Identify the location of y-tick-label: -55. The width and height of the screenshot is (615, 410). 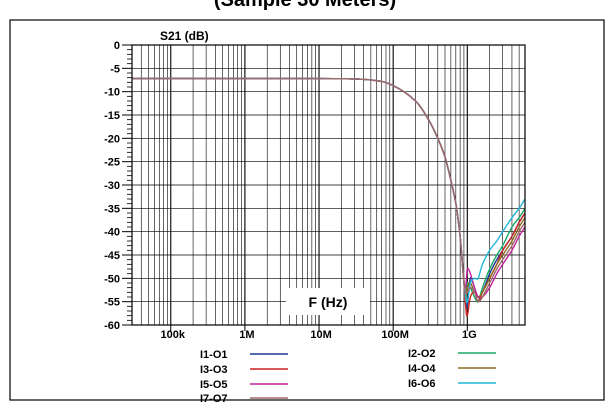
(112, 303).